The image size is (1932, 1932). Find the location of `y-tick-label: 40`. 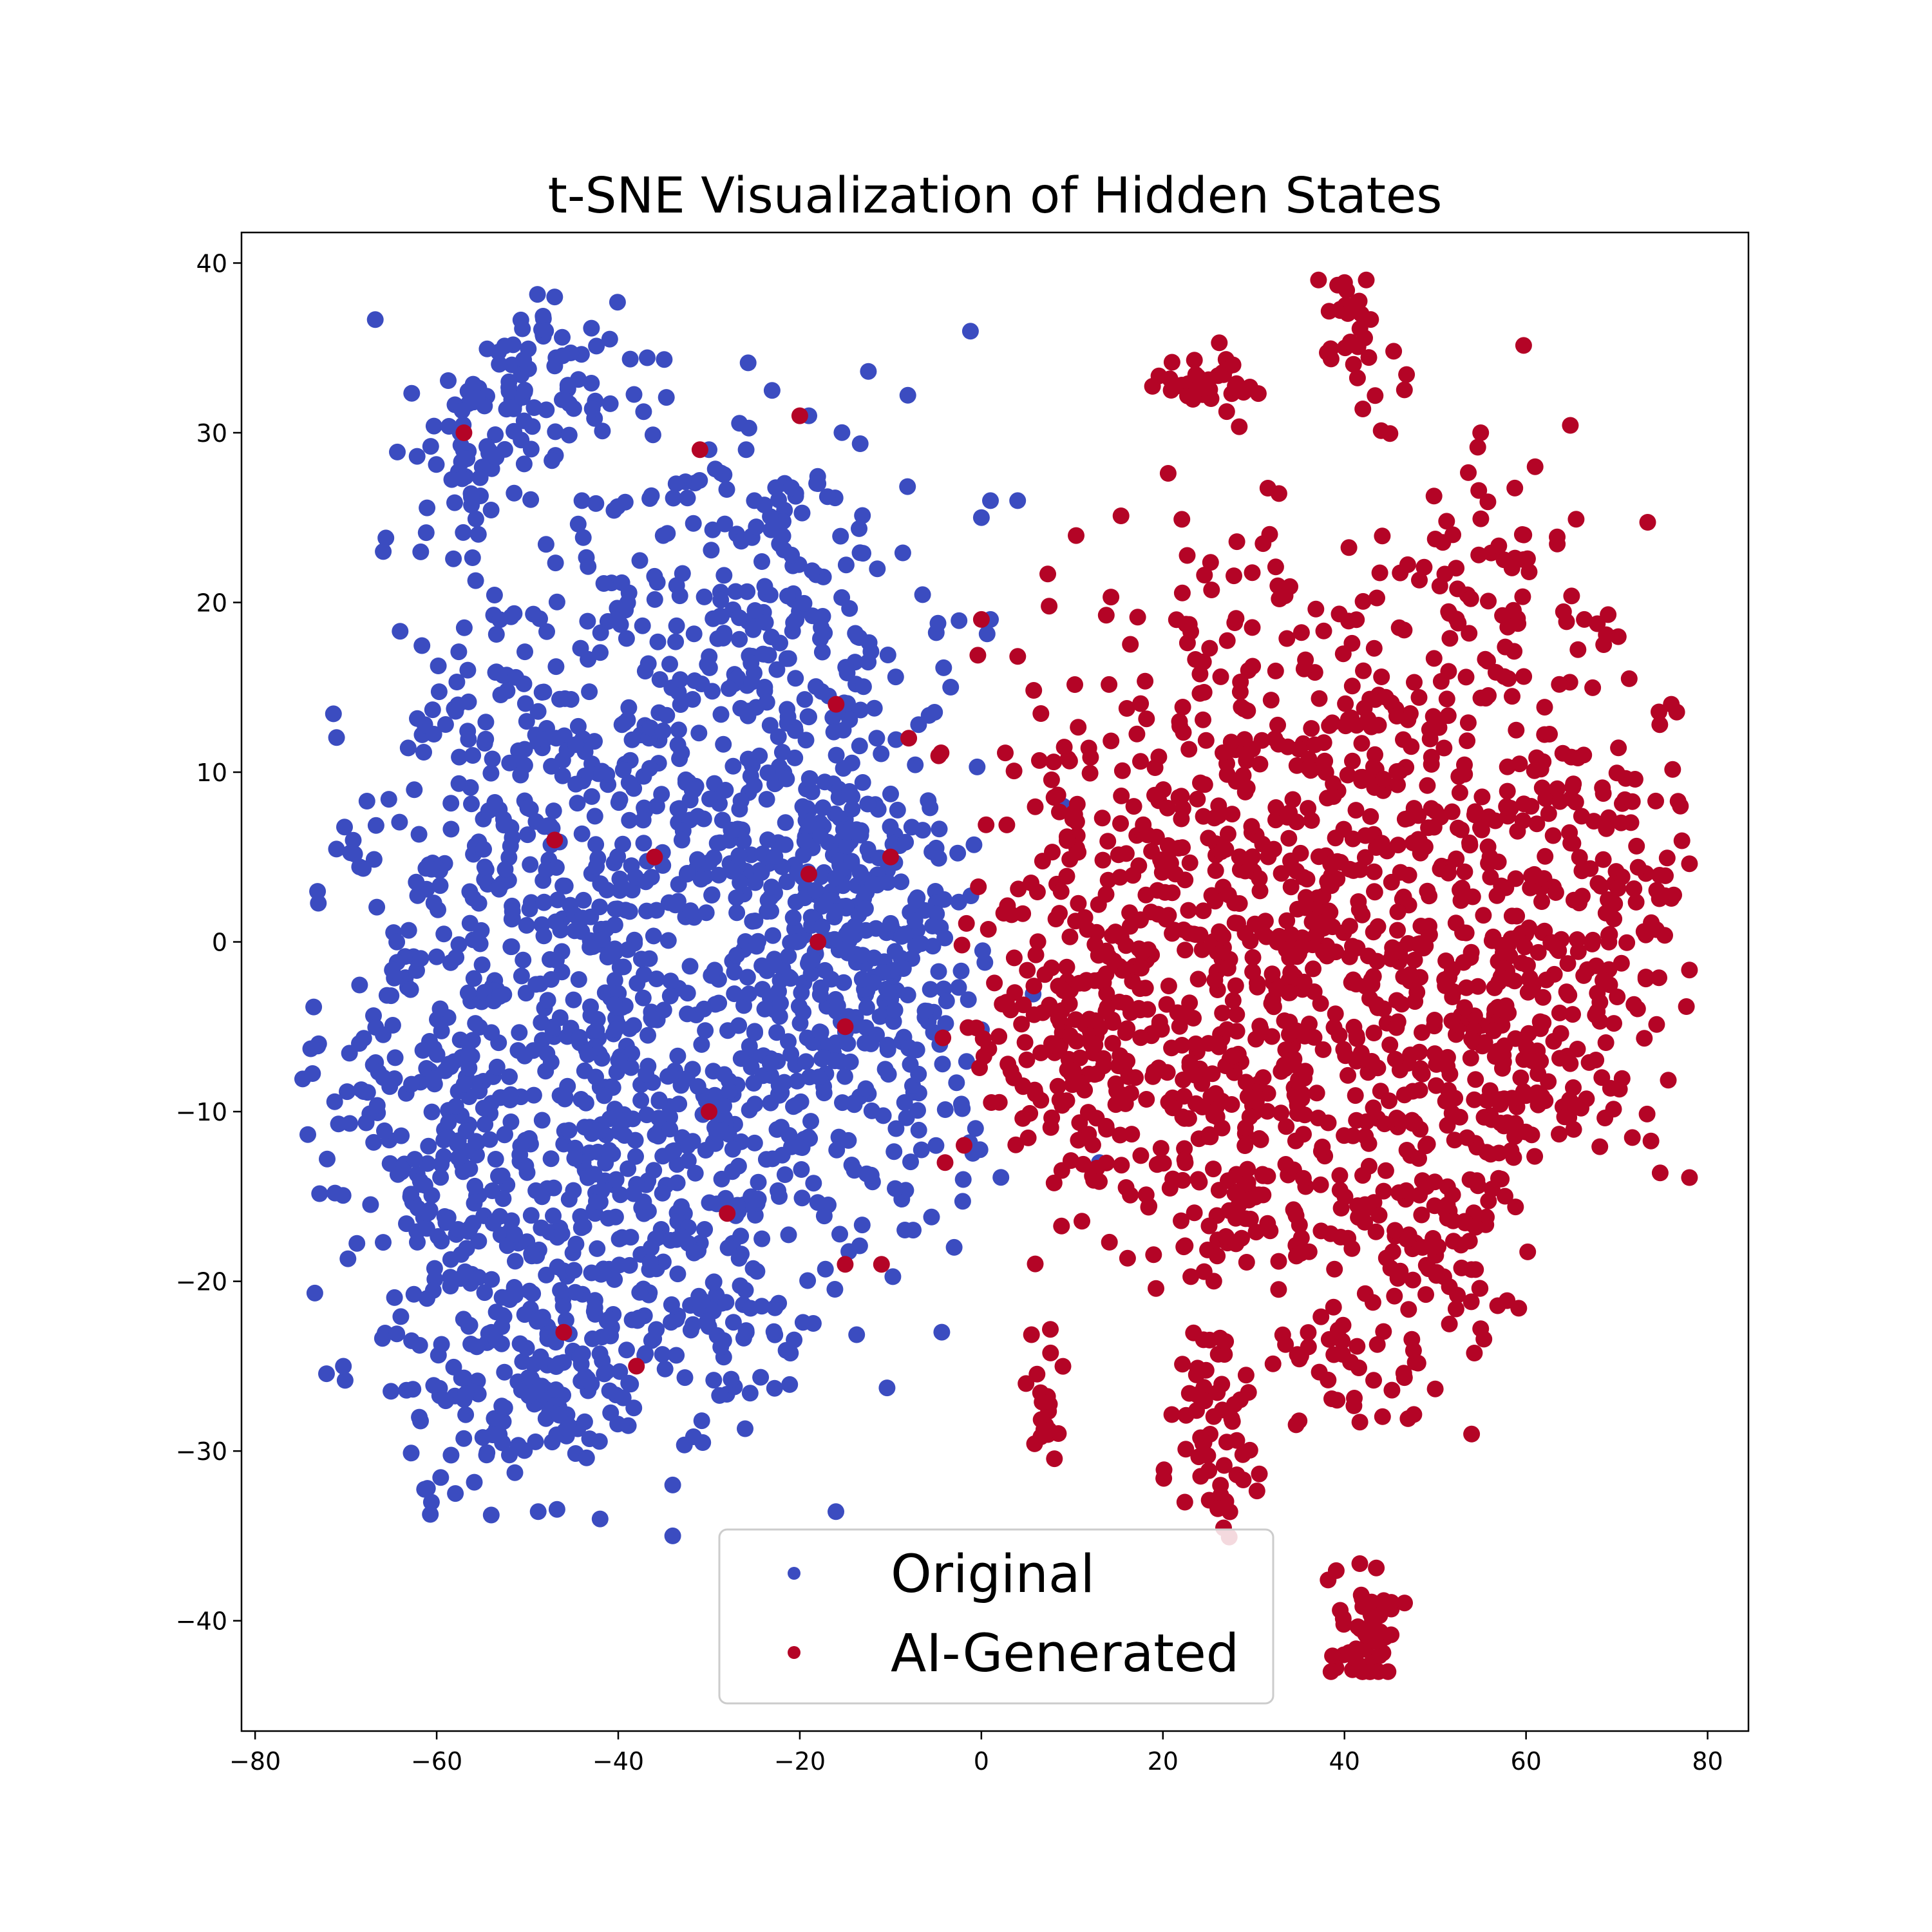

y-tick-label: 40 is located at coordinates (211, 263).